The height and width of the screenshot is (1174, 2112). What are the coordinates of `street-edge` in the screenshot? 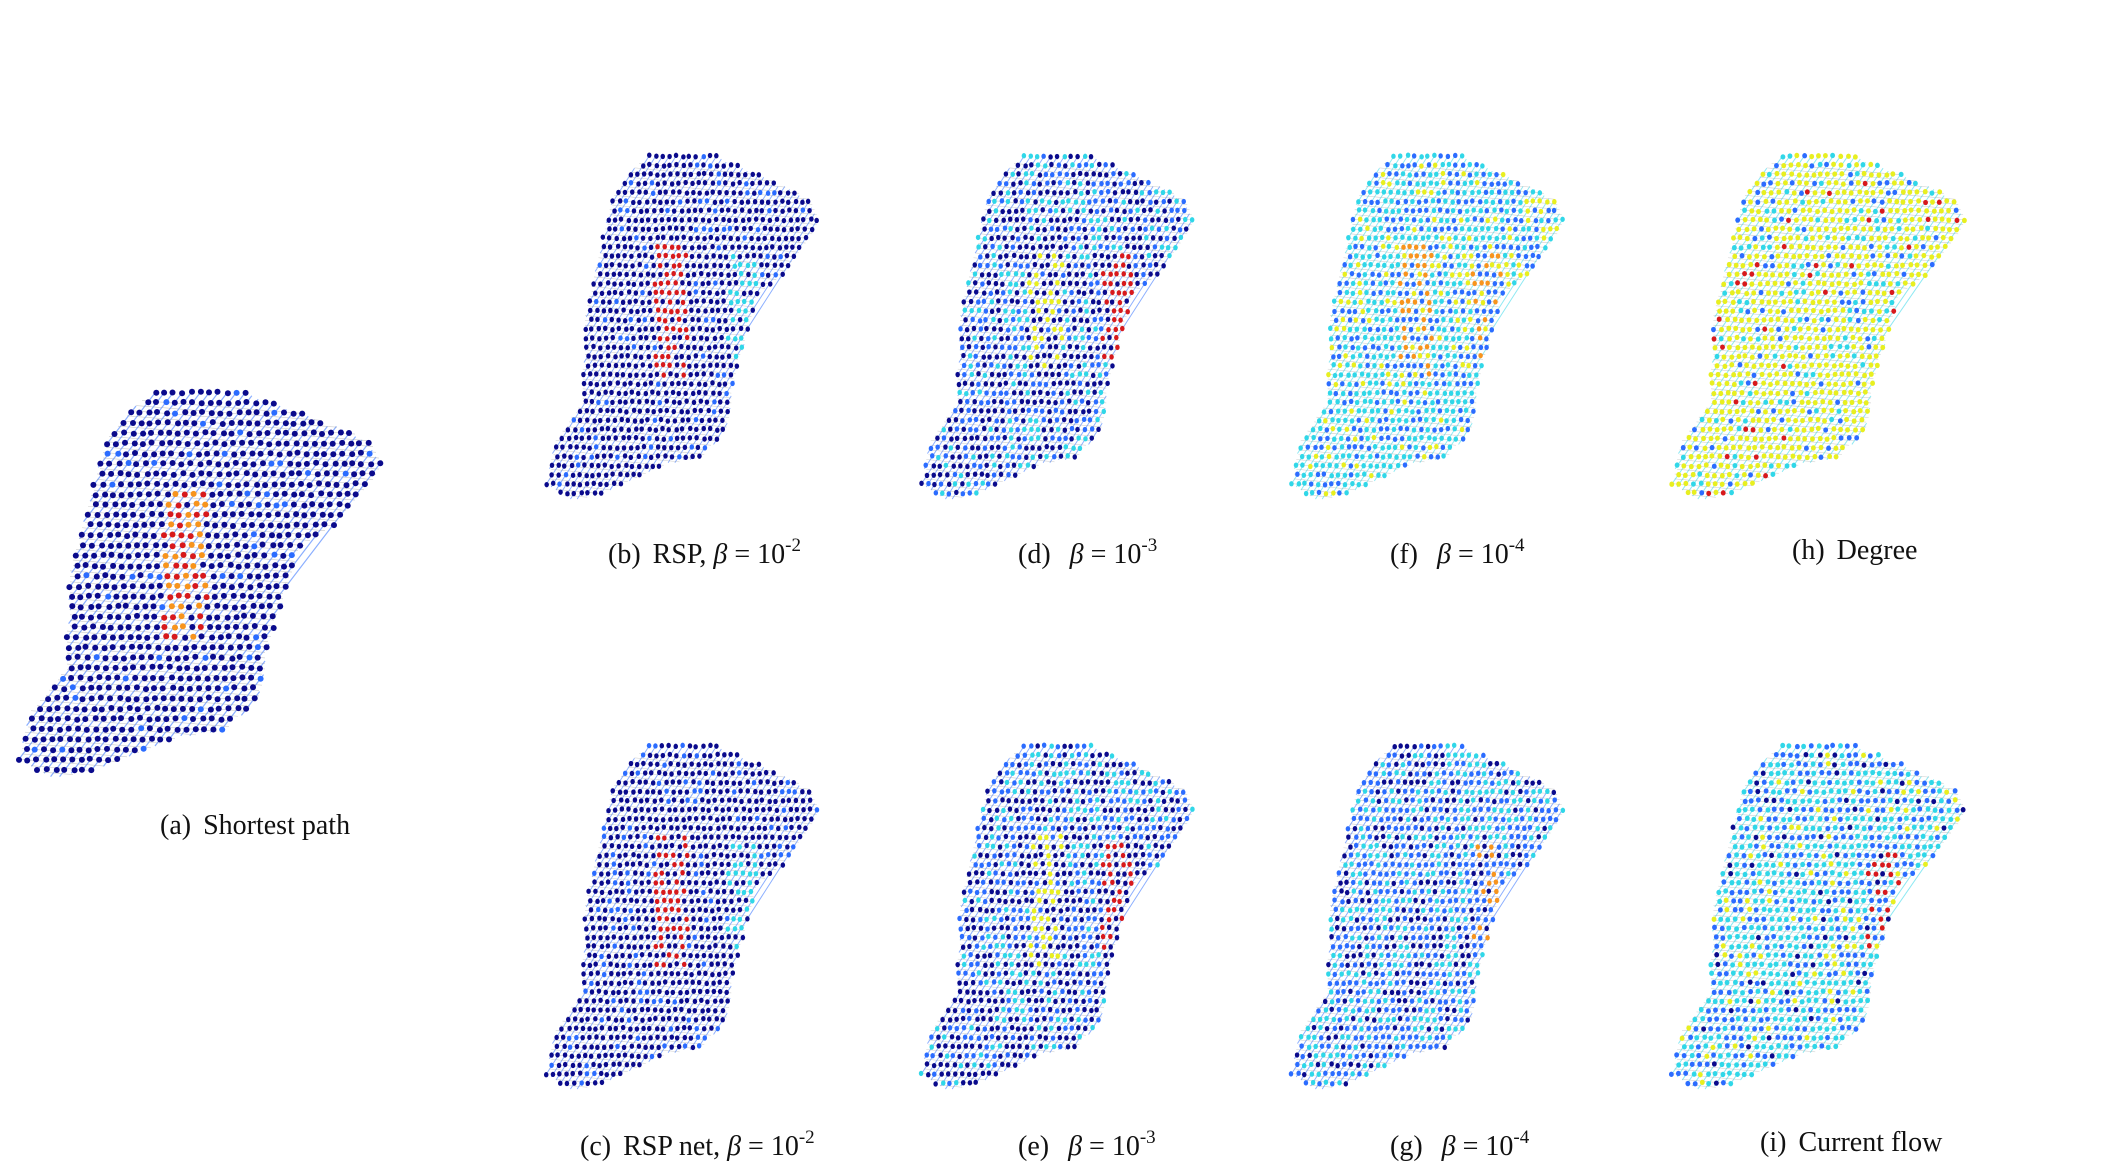 It's located at (274, 601).